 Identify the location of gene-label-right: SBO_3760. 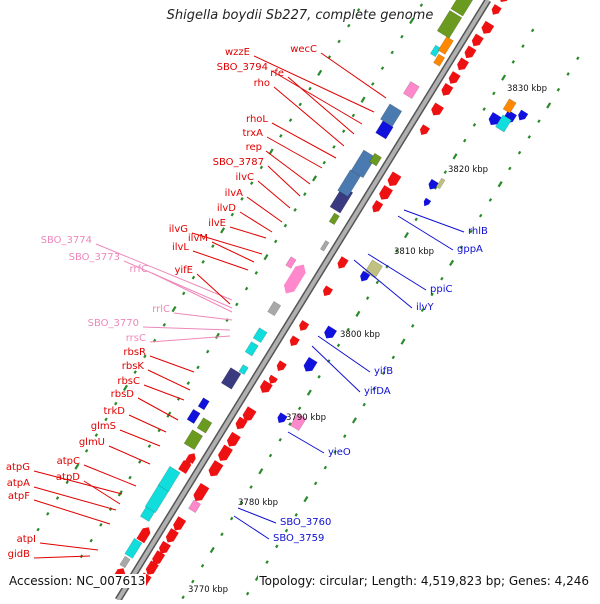
(305, 522).